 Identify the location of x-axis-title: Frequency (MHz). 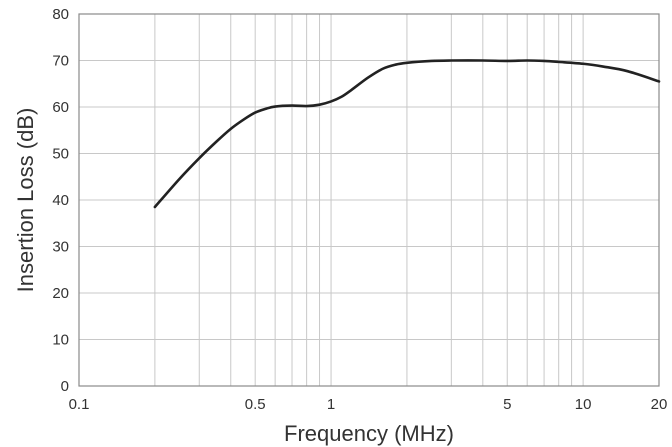
(369, 433).